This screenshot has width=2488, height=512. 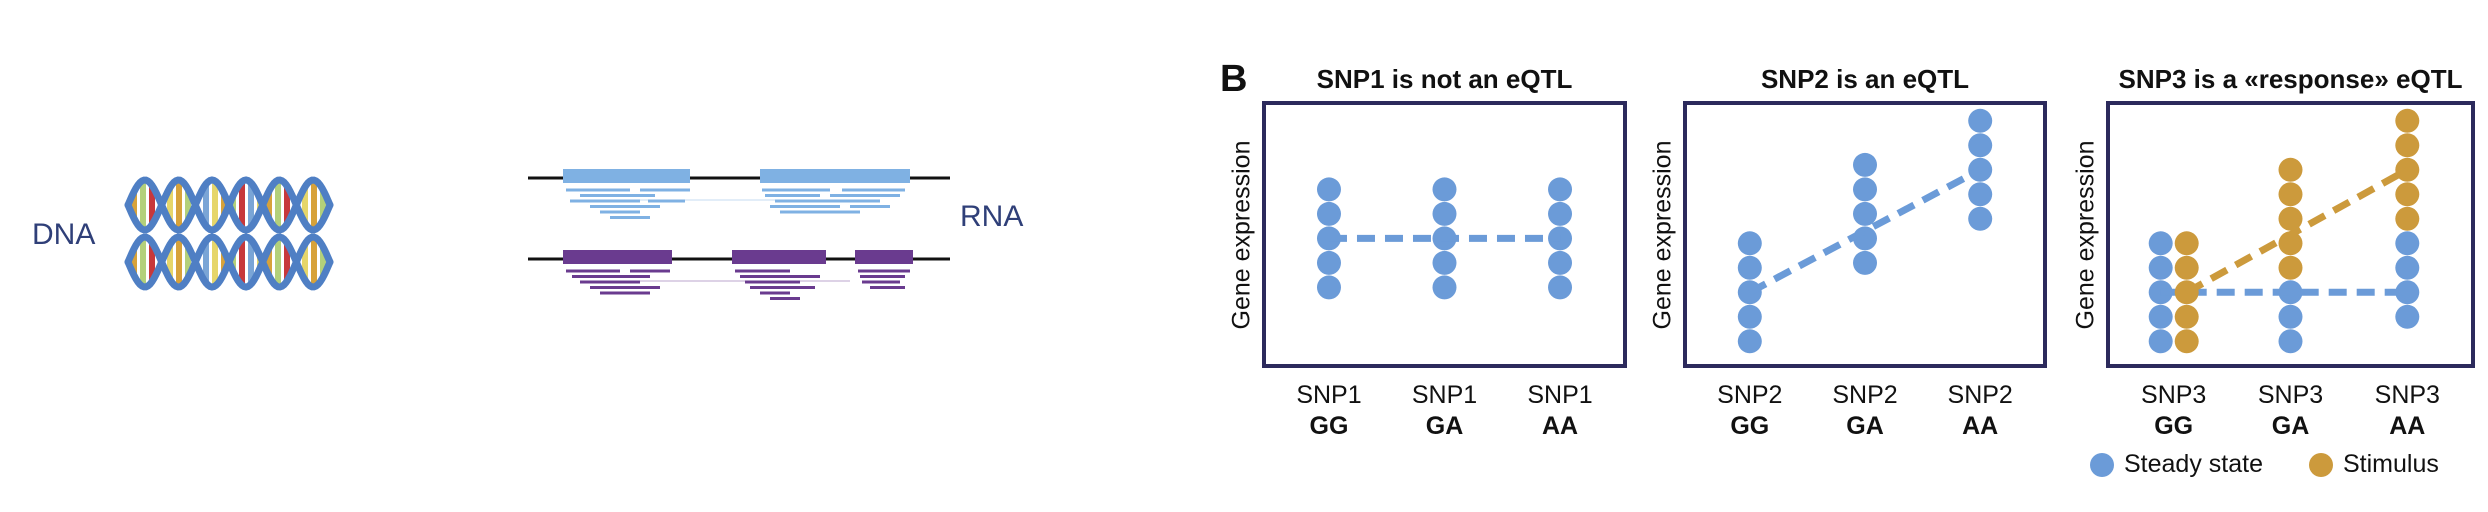 I want to click on x-tick-label: SNP3 AA, so click(x=2407, y=410).